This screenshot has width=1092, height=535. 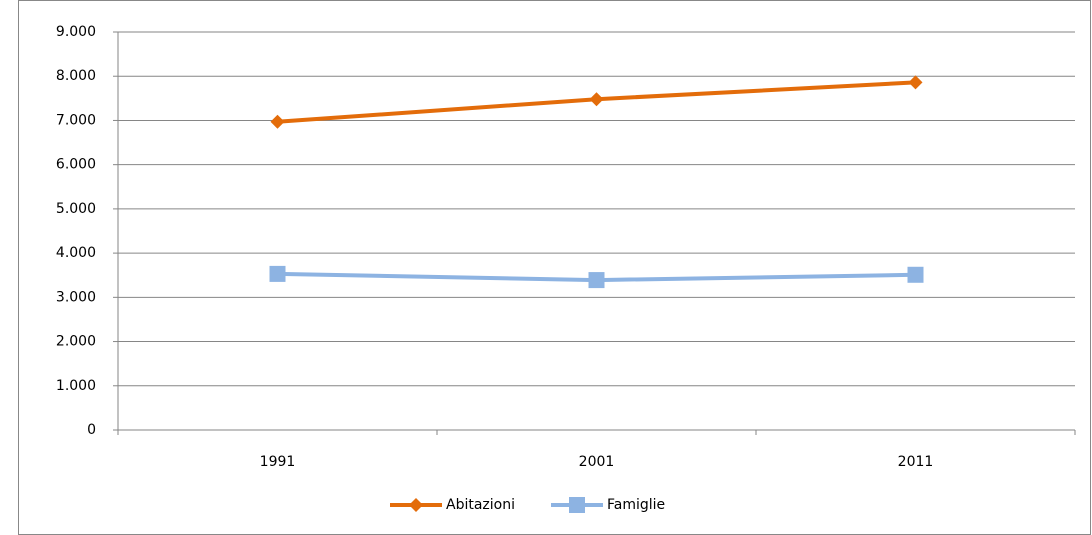 I want to click on y-tick-label: 9.000, so click(x=76, y=32).